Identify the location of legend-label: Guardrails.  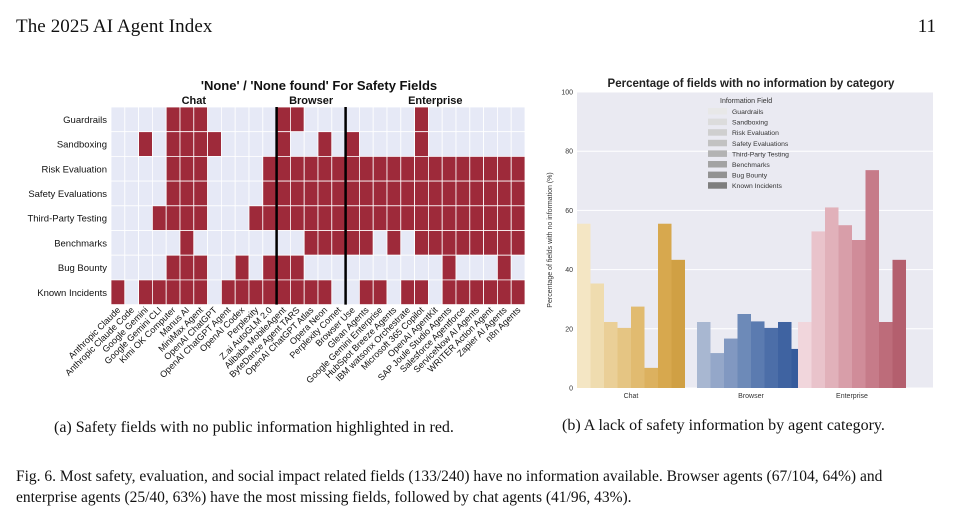
(748, 112).